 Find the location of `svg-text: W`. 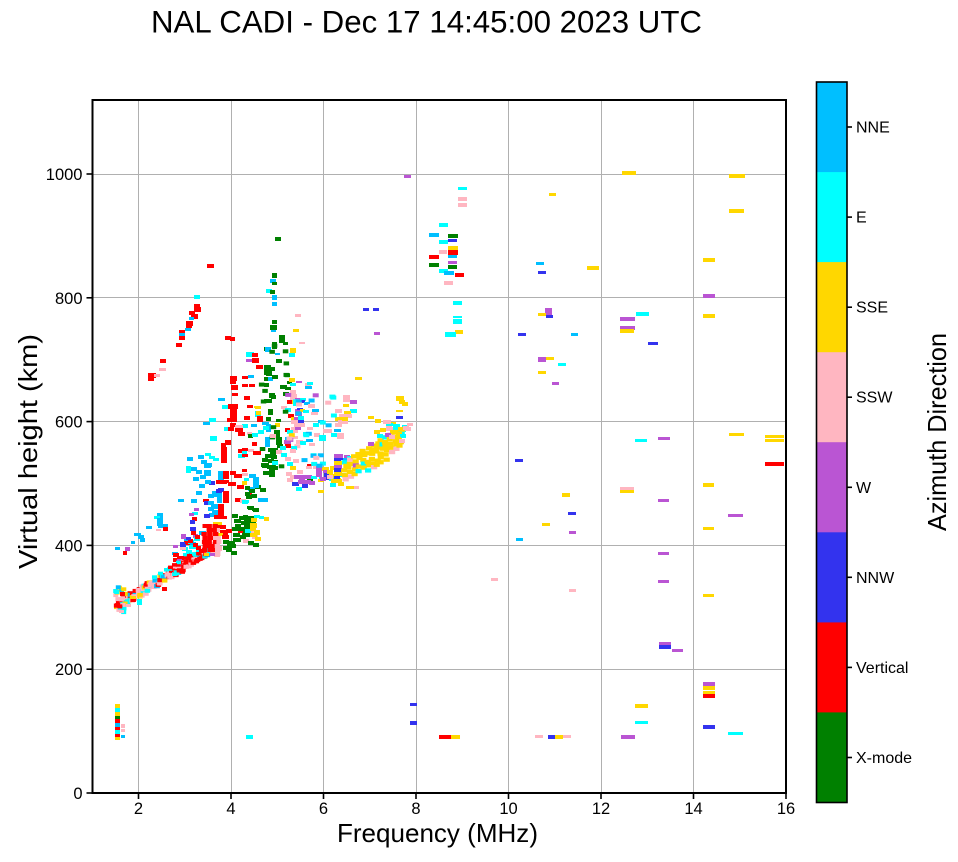

svg-text: W is located at coordinates (864, 488).